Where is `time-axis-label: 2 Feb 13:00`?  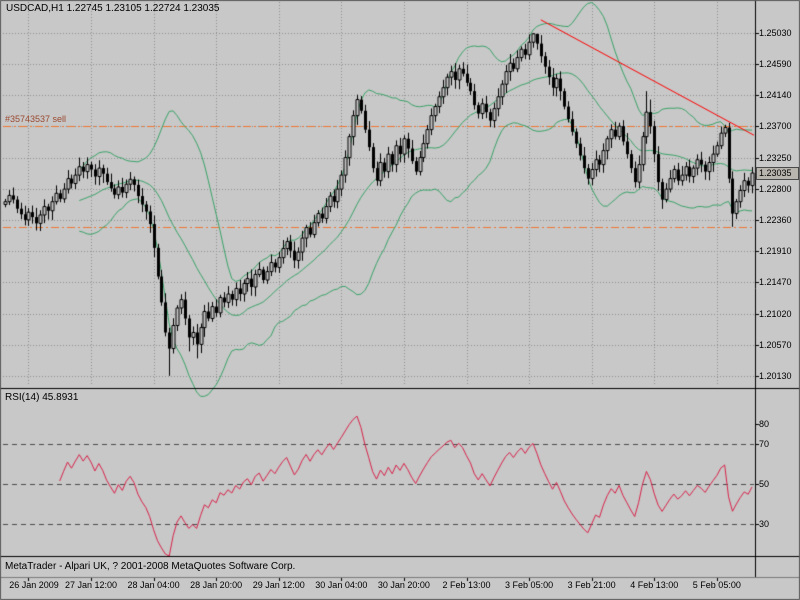
time-axis-label: 2 Feb 13:00 is located at coordinates (466, 585).